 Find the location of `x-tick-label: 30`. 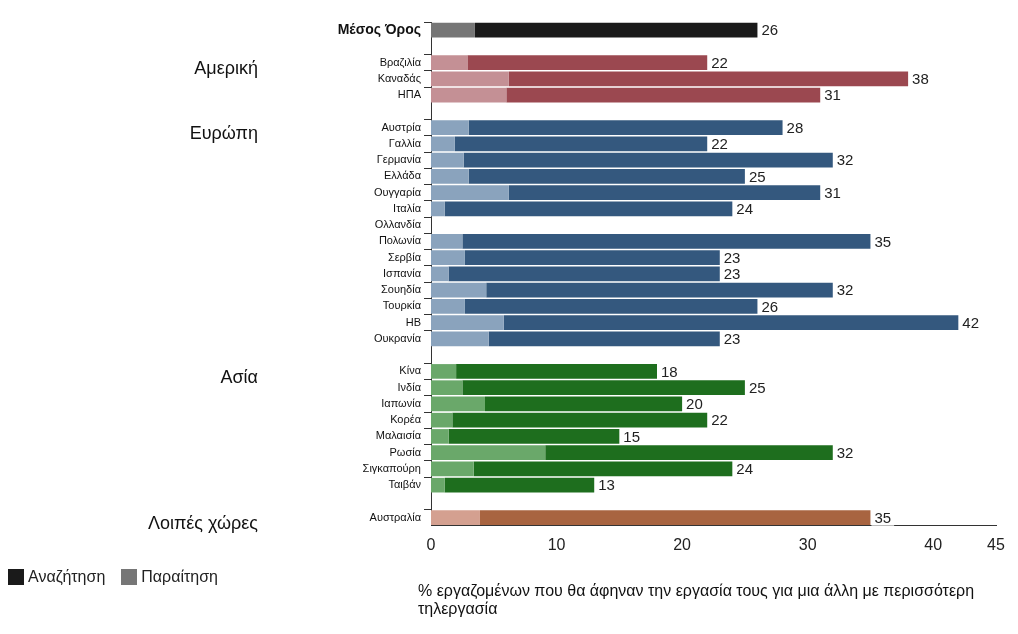

x-tick-label: 30 is located at coordinates (807, 544).